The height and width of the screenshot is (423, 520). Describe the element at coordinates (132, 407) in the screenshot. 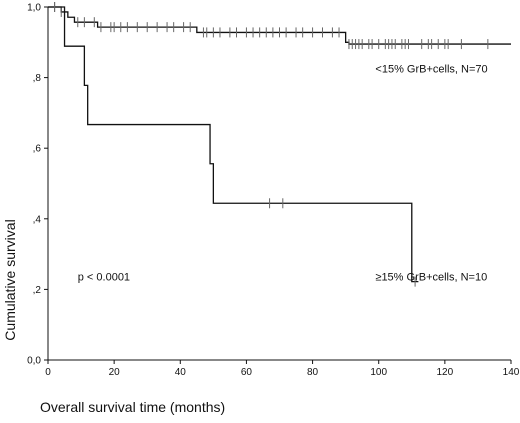

I see `x-axis-label: Overall survival time (months)` at that location.